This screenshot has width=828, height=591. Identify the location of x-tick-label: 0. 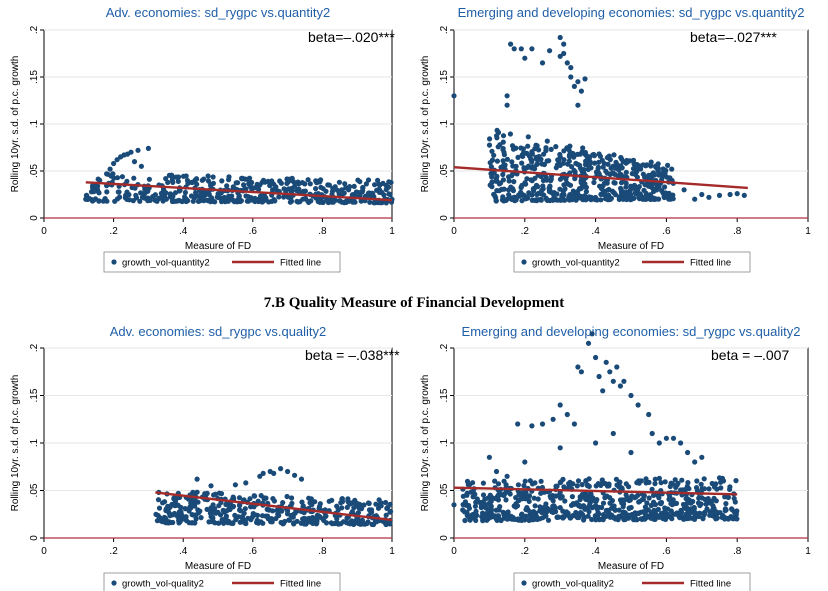
(454, 551).